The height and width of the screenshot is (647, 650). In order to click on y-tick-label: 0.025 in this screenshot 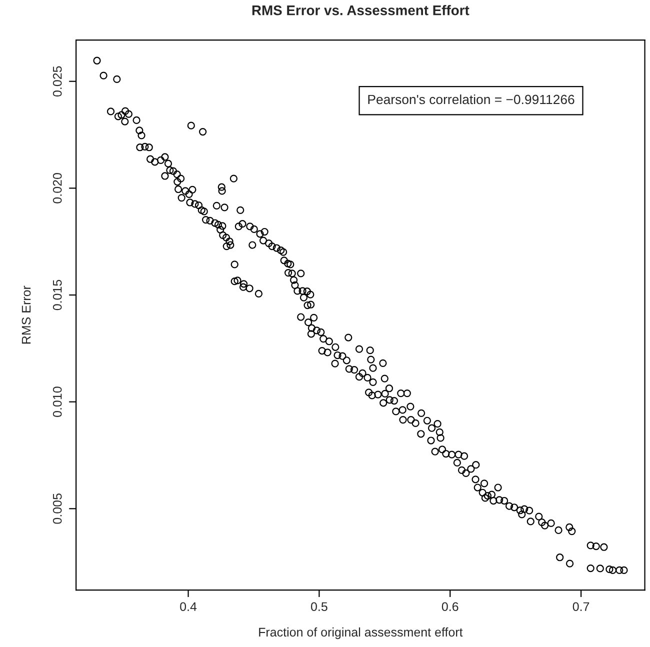, I will do `click(57, 81)`.